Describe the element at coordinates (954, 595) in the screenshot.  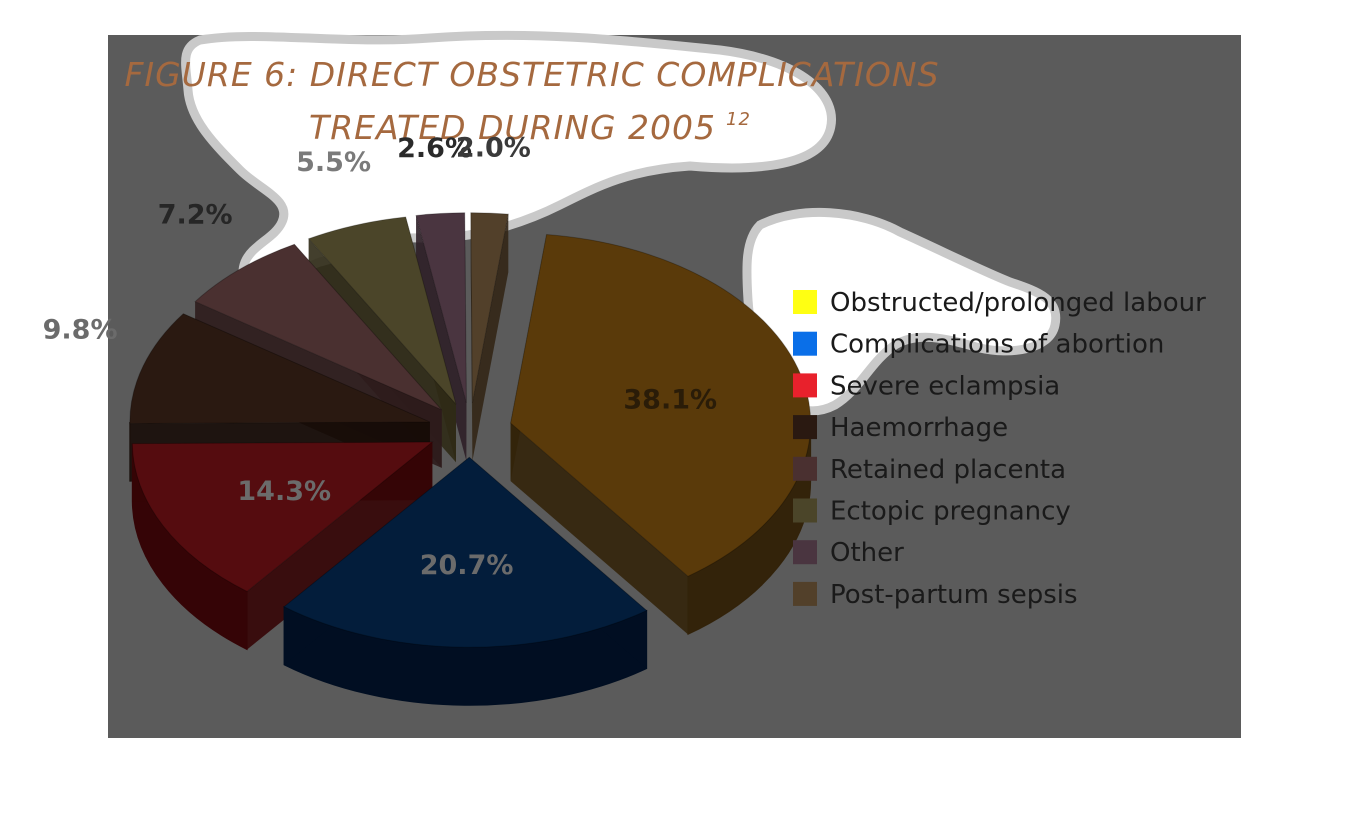
I see `legend-label: Post-partum sepsis` at that location.